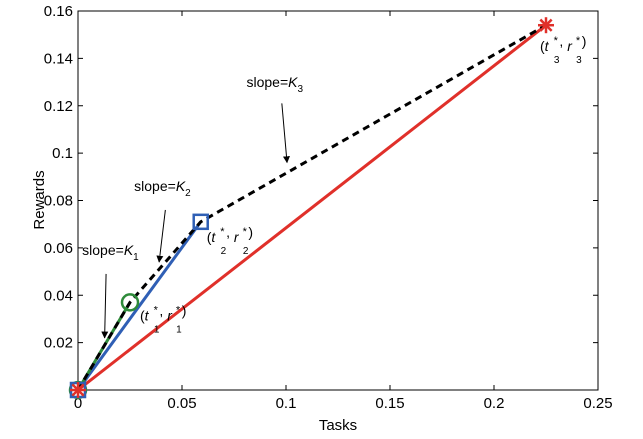  Describe the element at coordinates (130, 302) in the screenshot. I see `circle-marker` at that location.